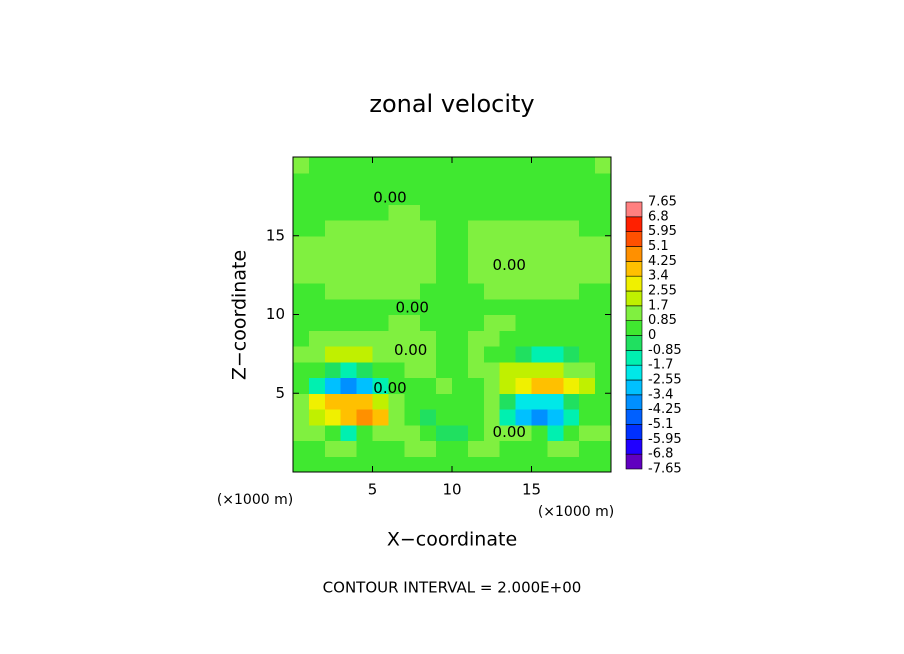  Describe the element at coordinates (665, 409) in the screenshot. I see `colorbar-label: -4.25` at that location.